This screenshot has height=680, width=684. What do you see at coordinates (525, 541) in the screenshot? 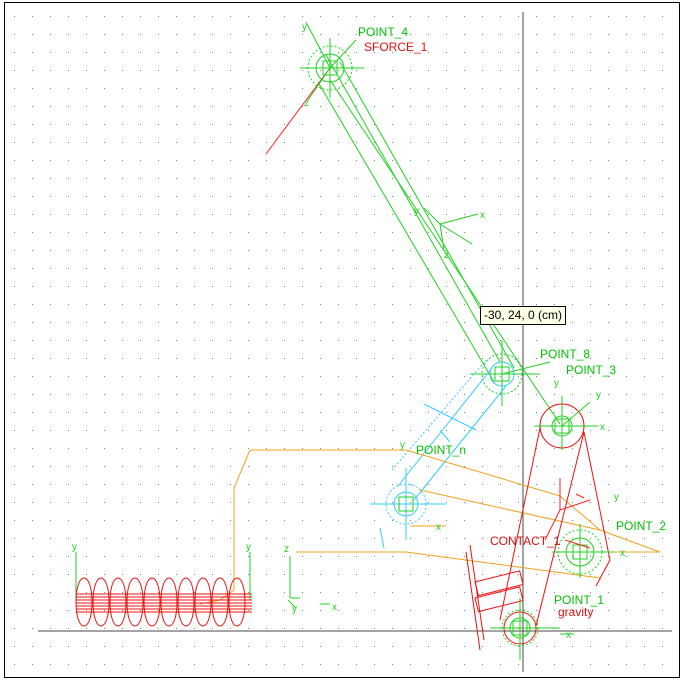
I see `contact-1-label: CONTACT_1` at bounding box center [525, 541].